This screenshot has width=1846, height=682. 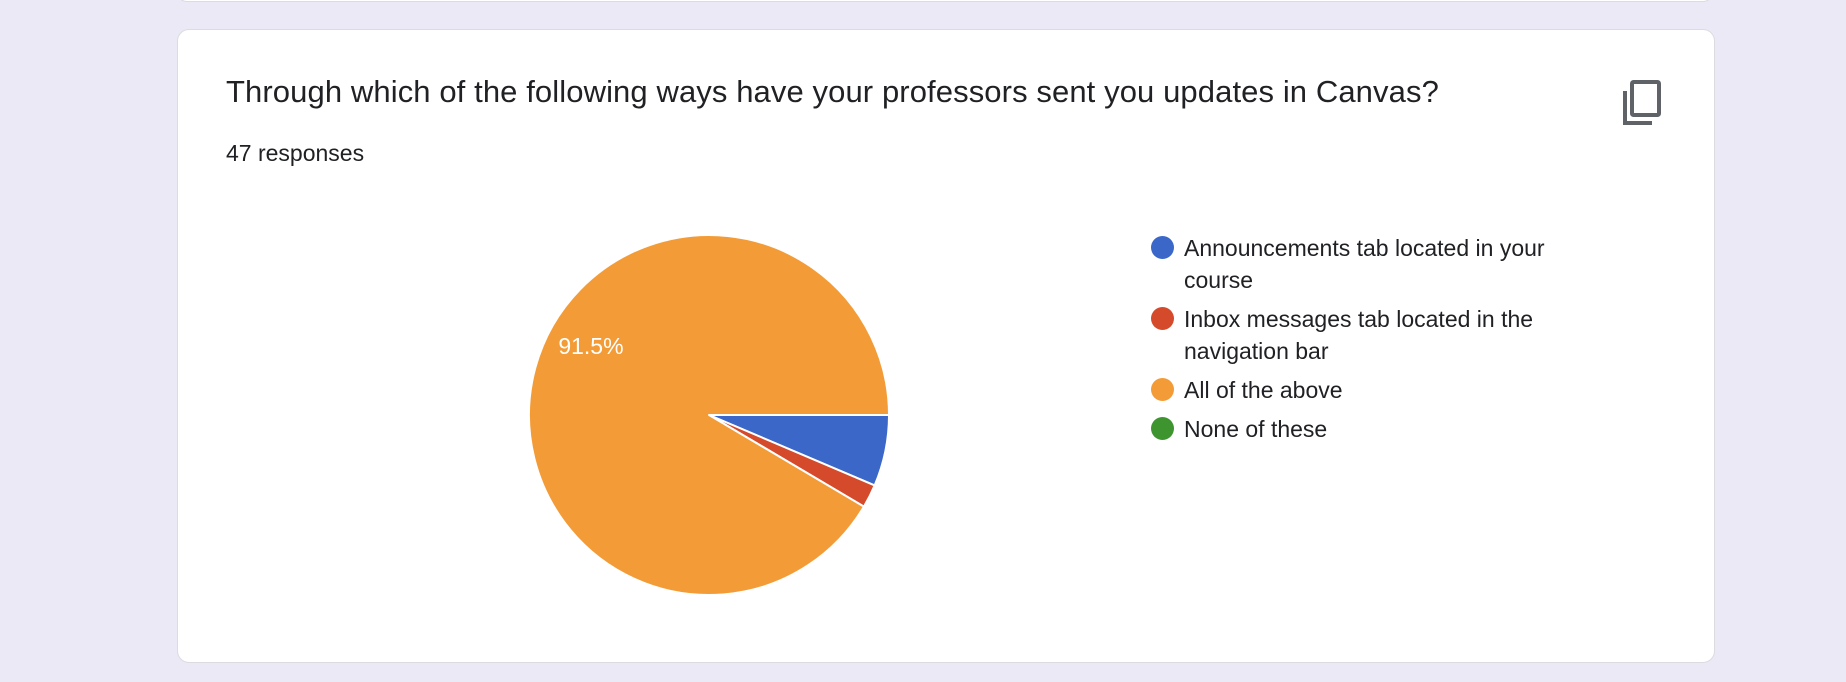 What do you see at coordinates (1256, 429) in the screenshot?
I see `legend-label-3: None of these` at bounding box center [1256, 429].